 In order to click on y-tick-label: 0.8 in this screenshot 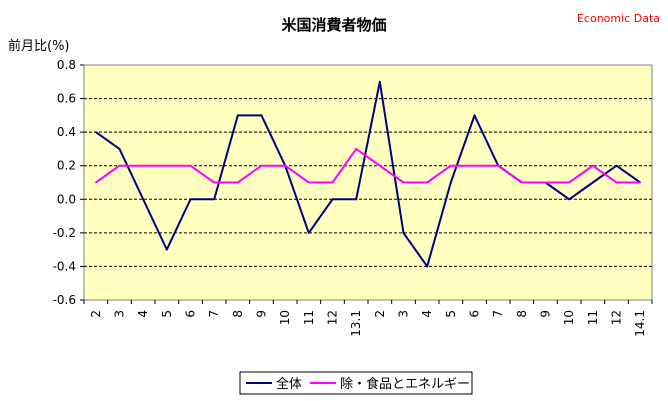, I will do `click(66, 65)`.